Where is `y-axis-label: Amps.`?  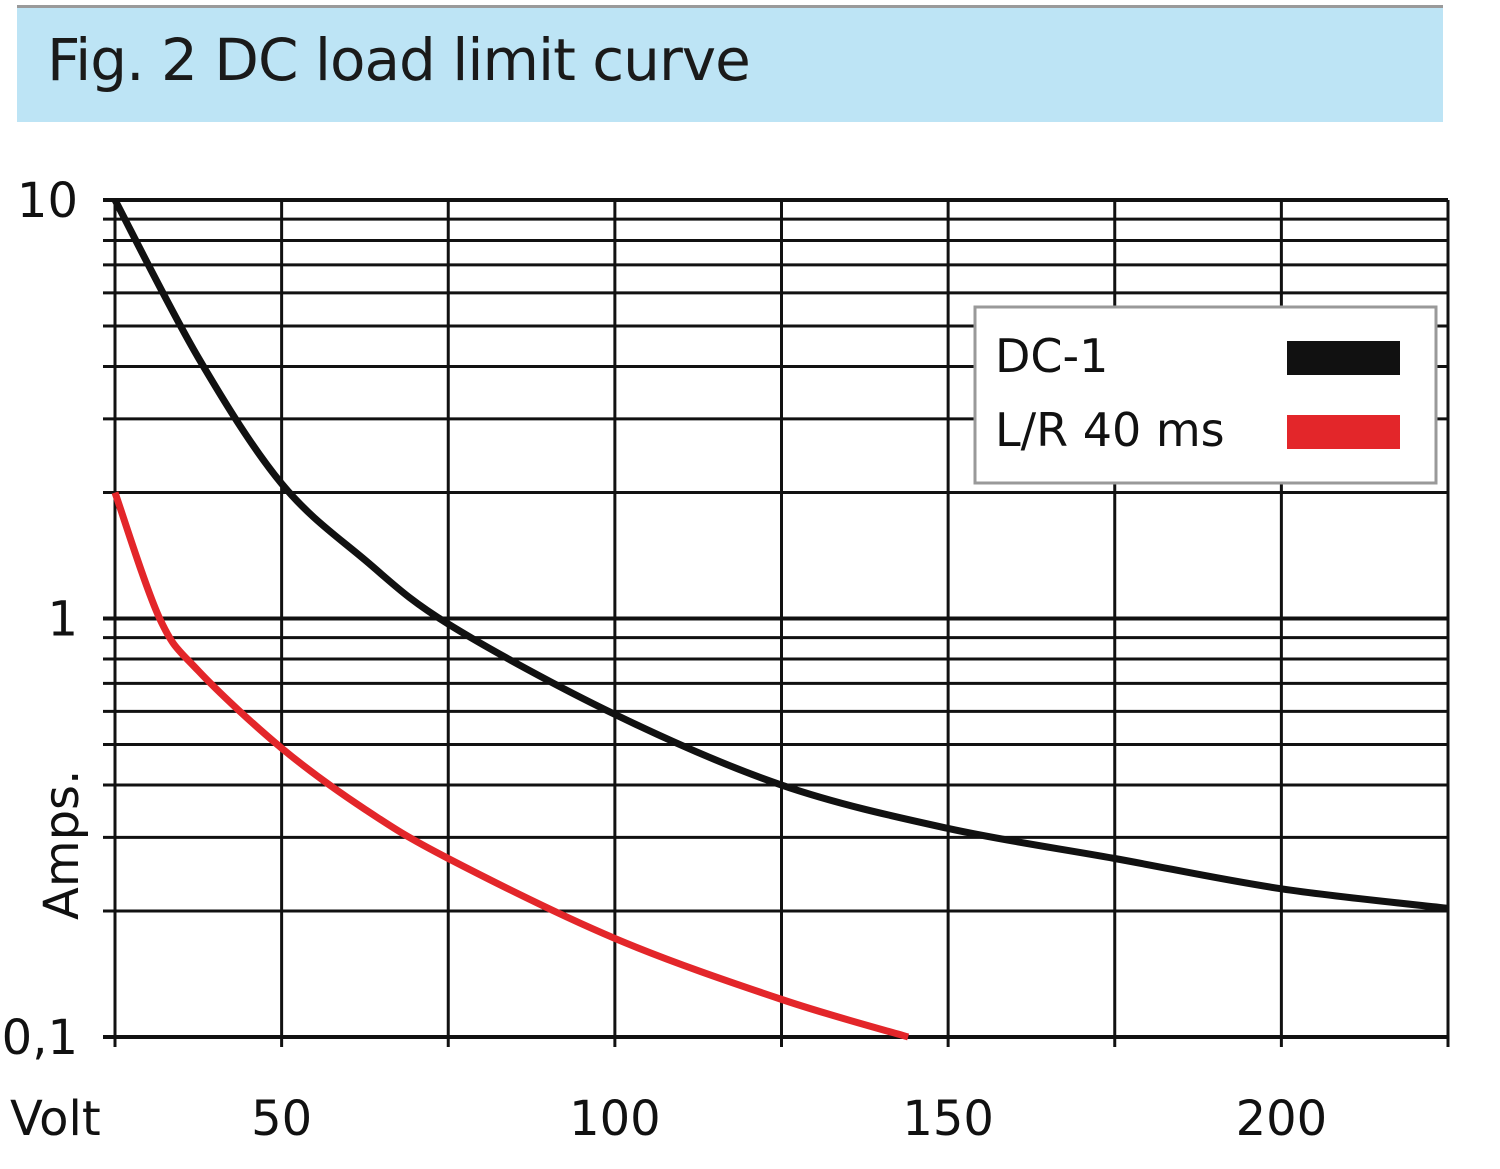 y-axis-label: Amps. is located at coordinates (62, 845).